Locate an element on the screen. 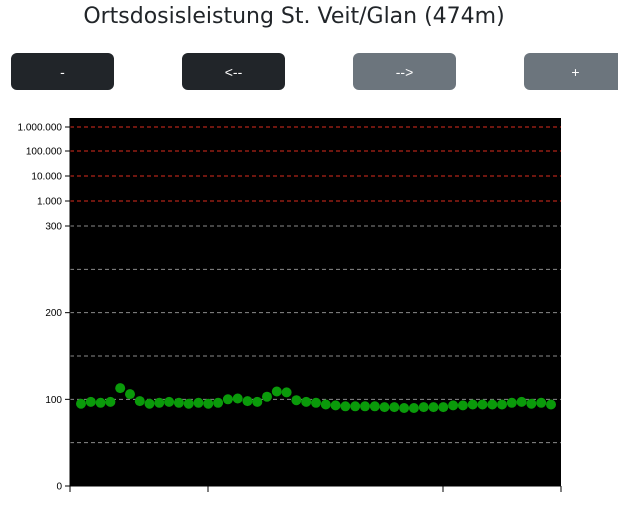  y-tick-label: 10.000 is located at coordinates (46, 177).